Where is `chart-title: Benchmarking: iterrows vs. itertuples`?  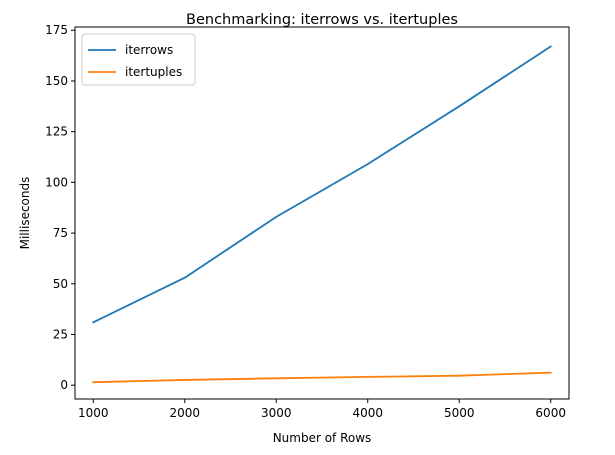
chart-title: Benchmarking: iterrows vs. itertuples is located at coordinates (322, 20).